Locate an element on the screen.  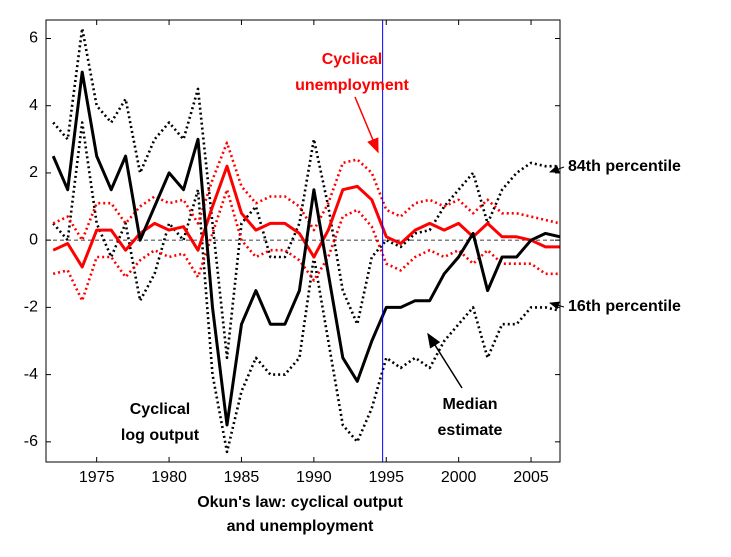
annotation: 84th percentile is located at coordinates (624, 166).